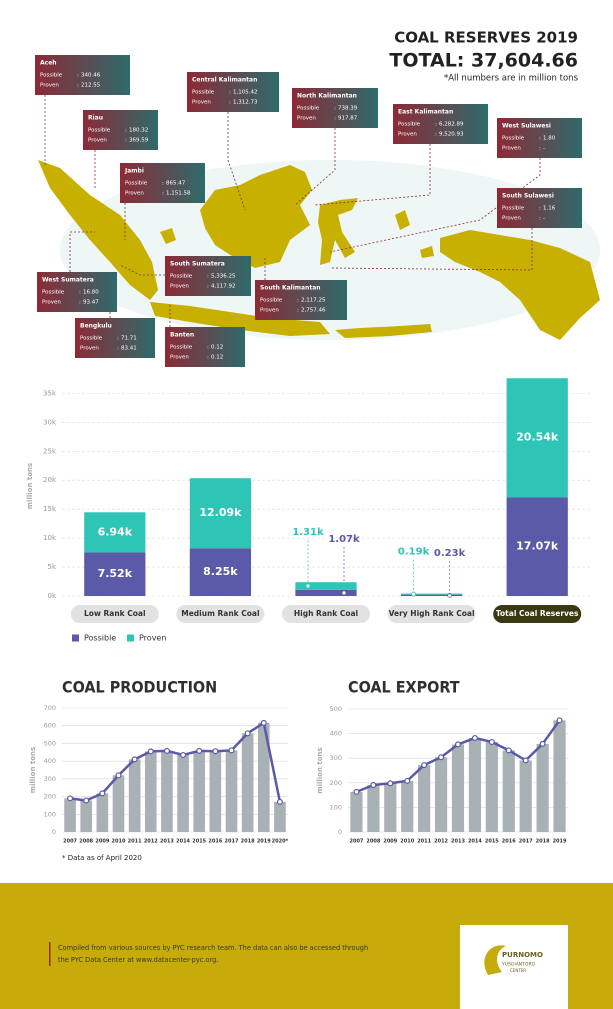 This screenshot has height=1009, width=613. I want to click on row-value: 2,757.46, so click(313, 311).